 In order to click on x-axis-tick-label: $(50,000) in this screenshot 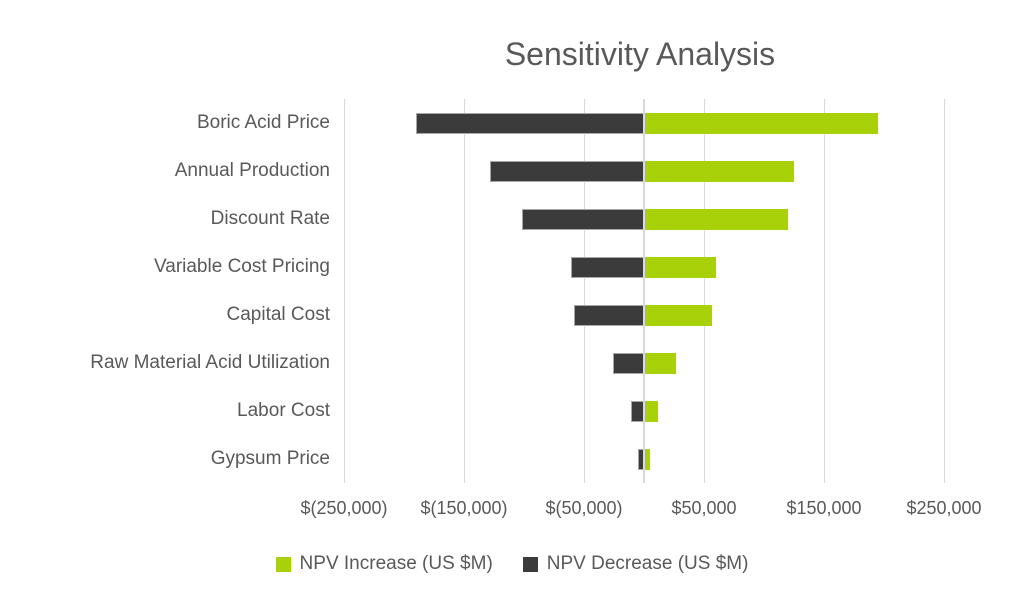, I will do `click(584, 508)`.